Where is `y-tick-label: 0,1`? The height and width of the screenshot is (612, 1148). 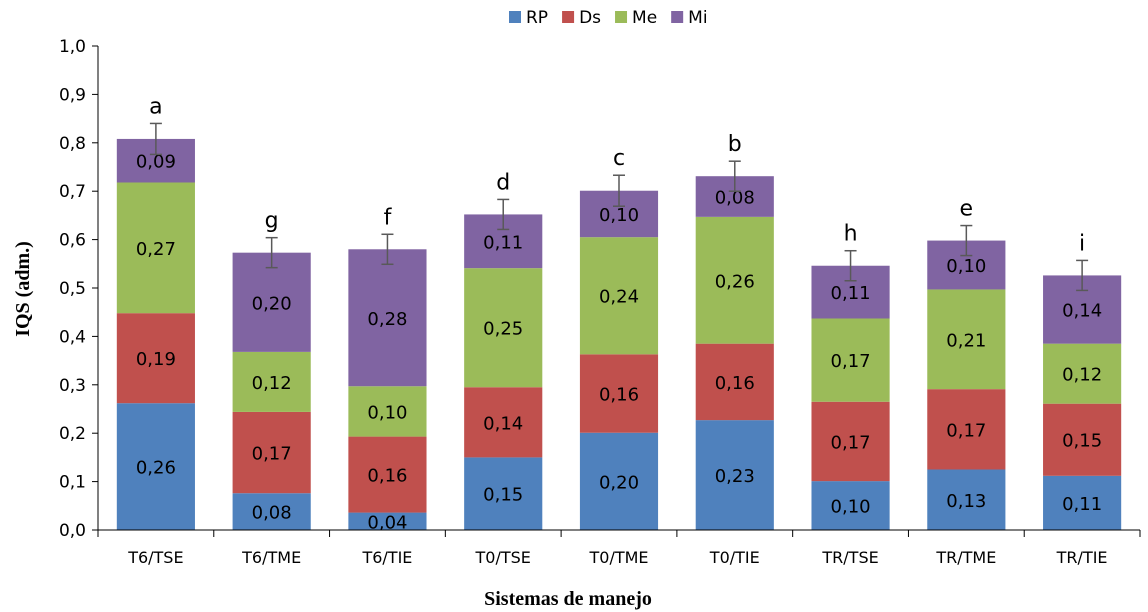
y-tick-label: 0,1 is located at coordinates (72, 483).